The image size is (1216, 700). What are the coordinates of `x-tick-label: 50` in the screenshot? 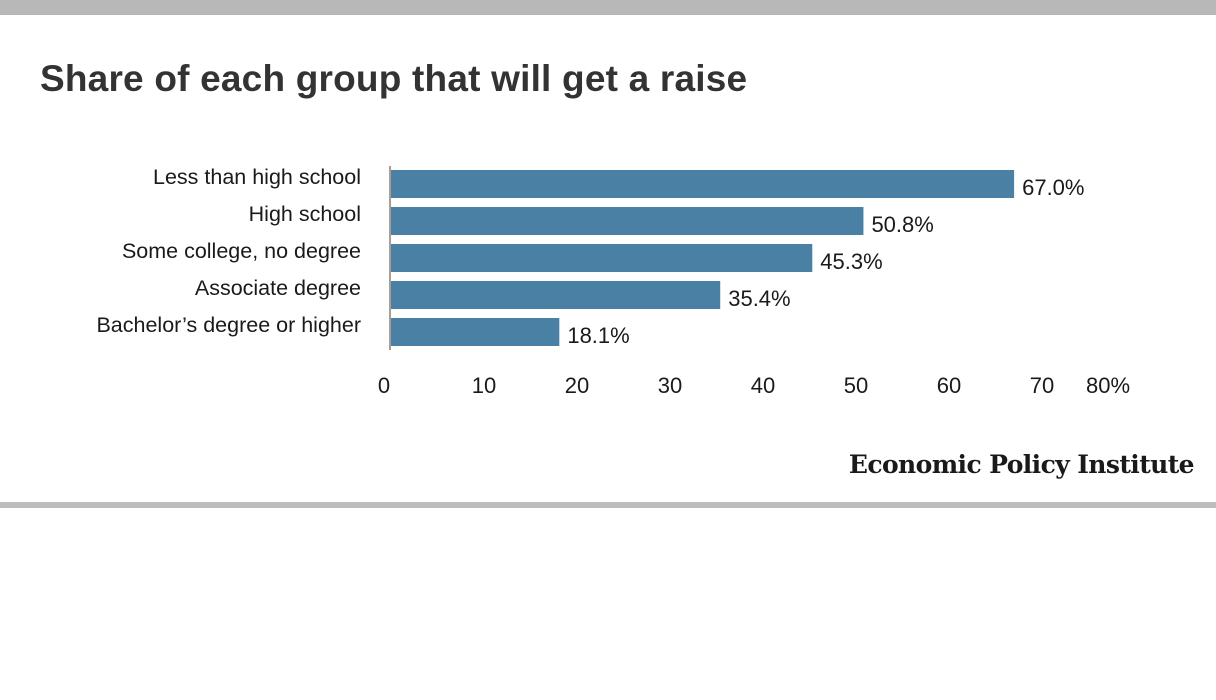 It's located at (856, 385).